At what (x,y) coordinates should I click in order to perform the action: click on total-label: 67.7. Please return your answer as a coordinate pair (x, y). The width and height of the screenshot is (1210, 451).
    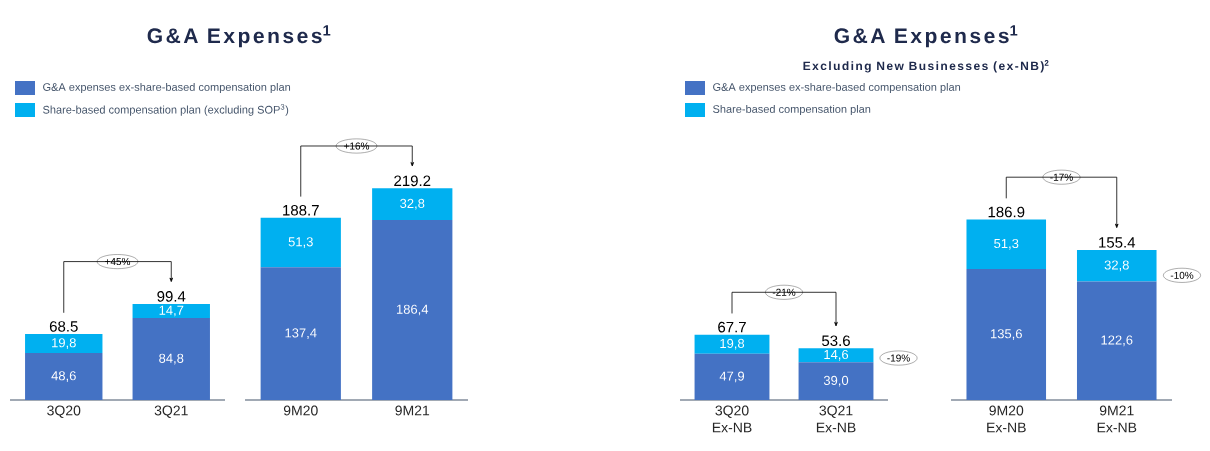
    Looking at the image, I should click on (732, 327).